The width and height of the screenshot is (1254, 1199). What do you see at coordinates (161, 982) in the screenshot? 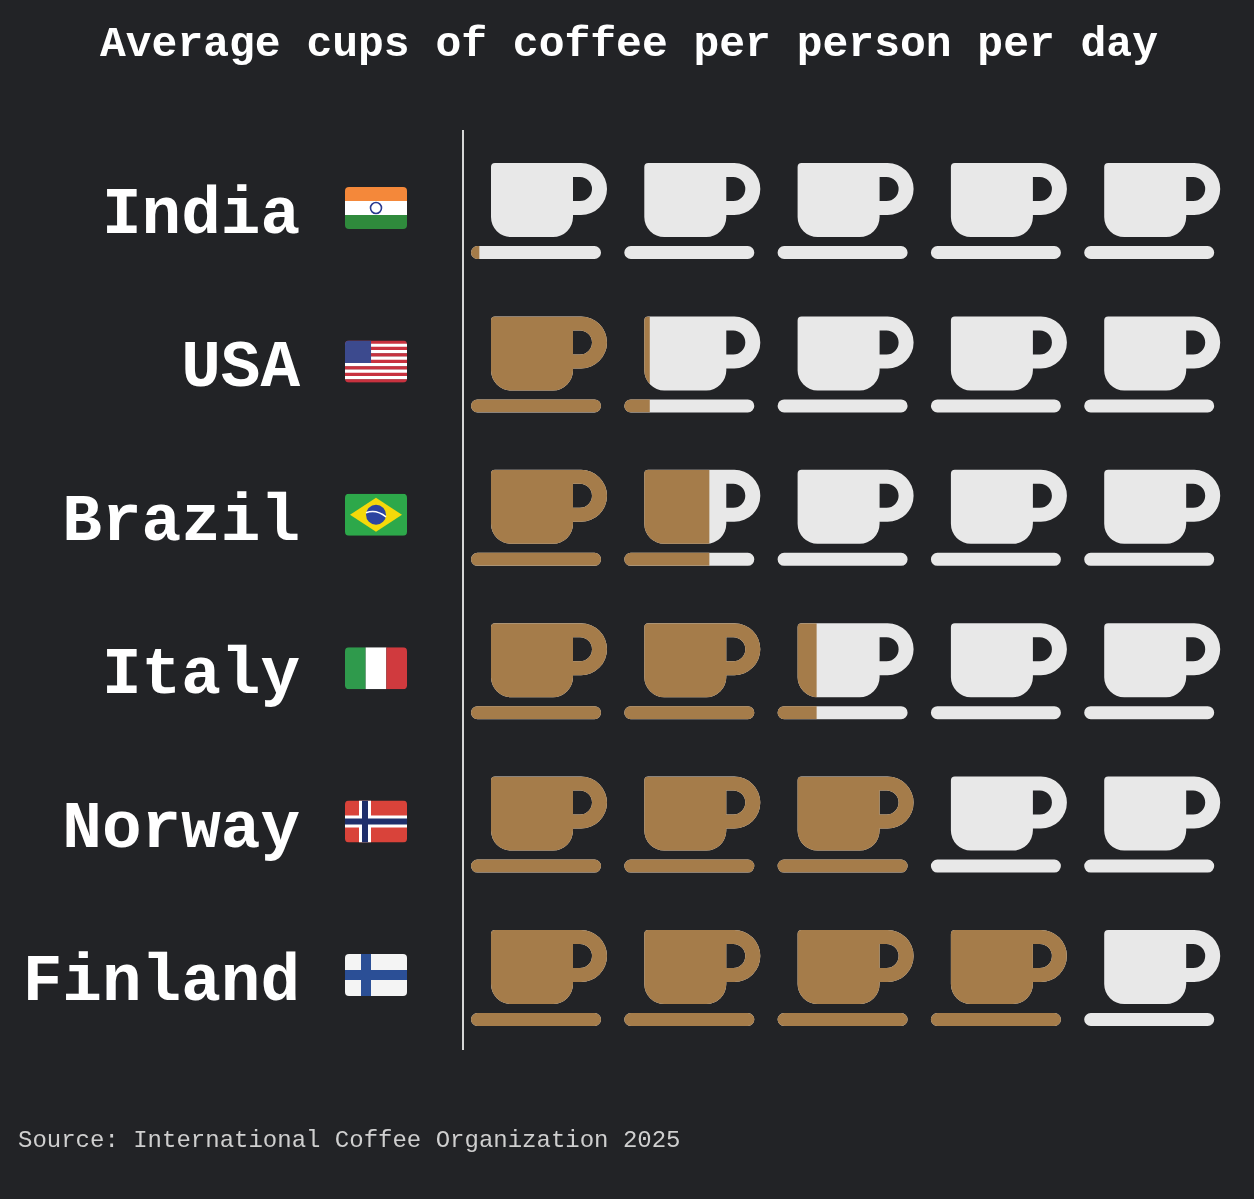
I see `y-tick-label: Finland` at bounding box center [161, 982].